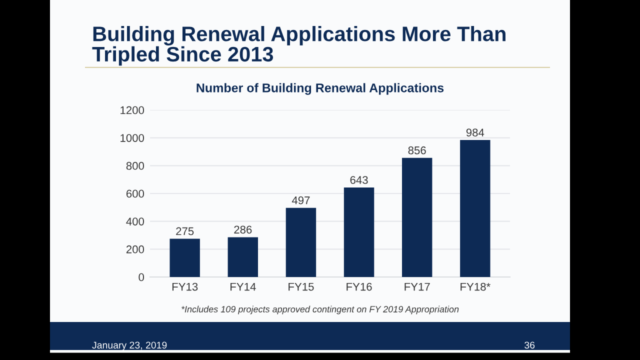 The image size is (640, 360). Describe the element at coordinates (301, 200) in the screenshot. I see `data-label: 497` at that location.